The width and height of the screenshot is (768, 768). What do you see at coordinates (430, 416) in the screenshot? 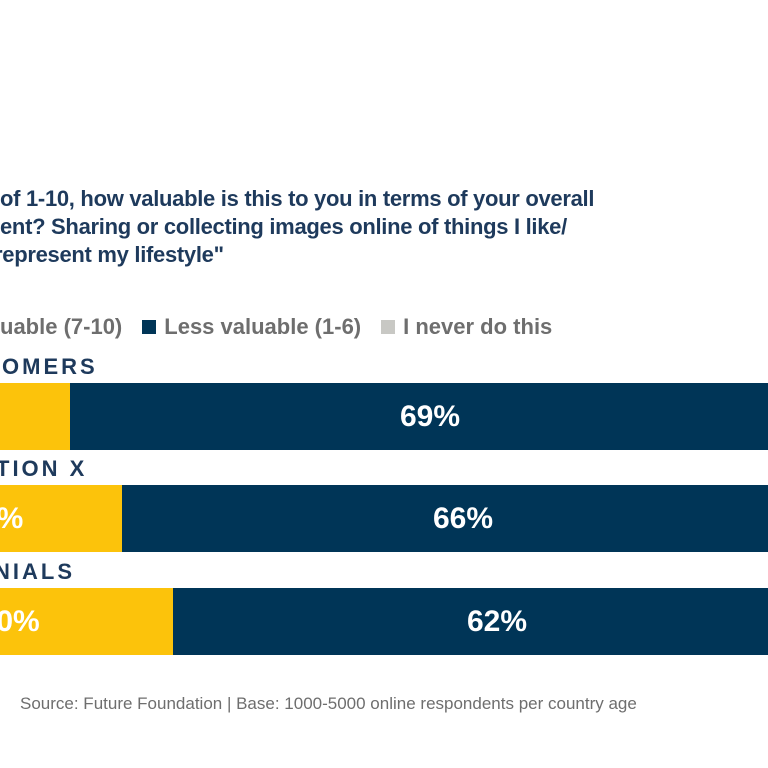
I see `data-label: 69%` at bounding box center [430, 416].